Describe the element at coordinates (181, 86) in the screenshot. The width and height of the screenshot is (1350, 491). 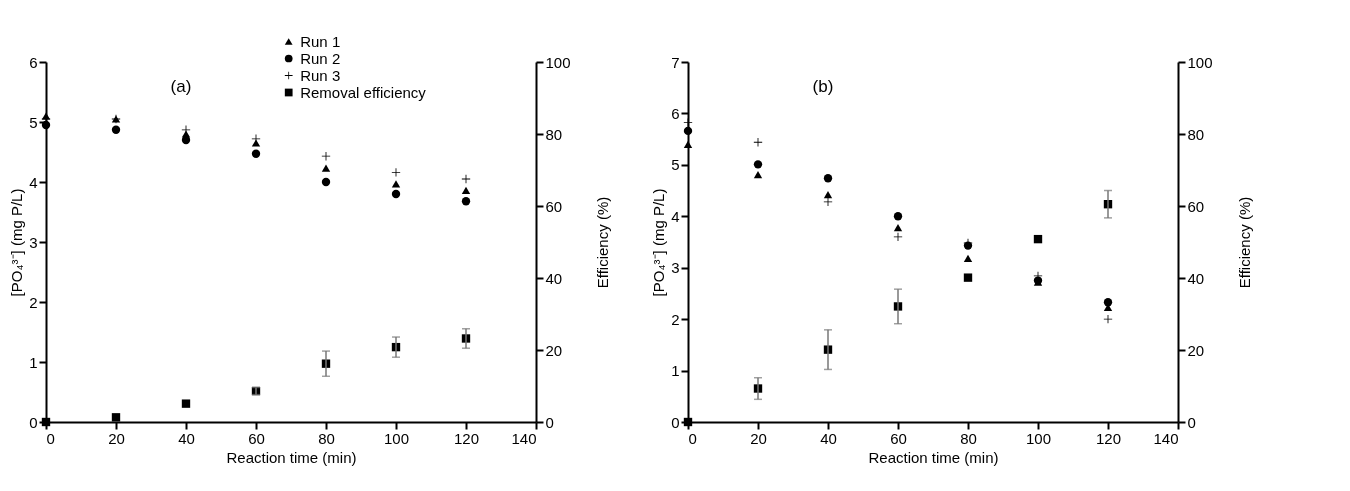
I see `text: (a)` at that location.